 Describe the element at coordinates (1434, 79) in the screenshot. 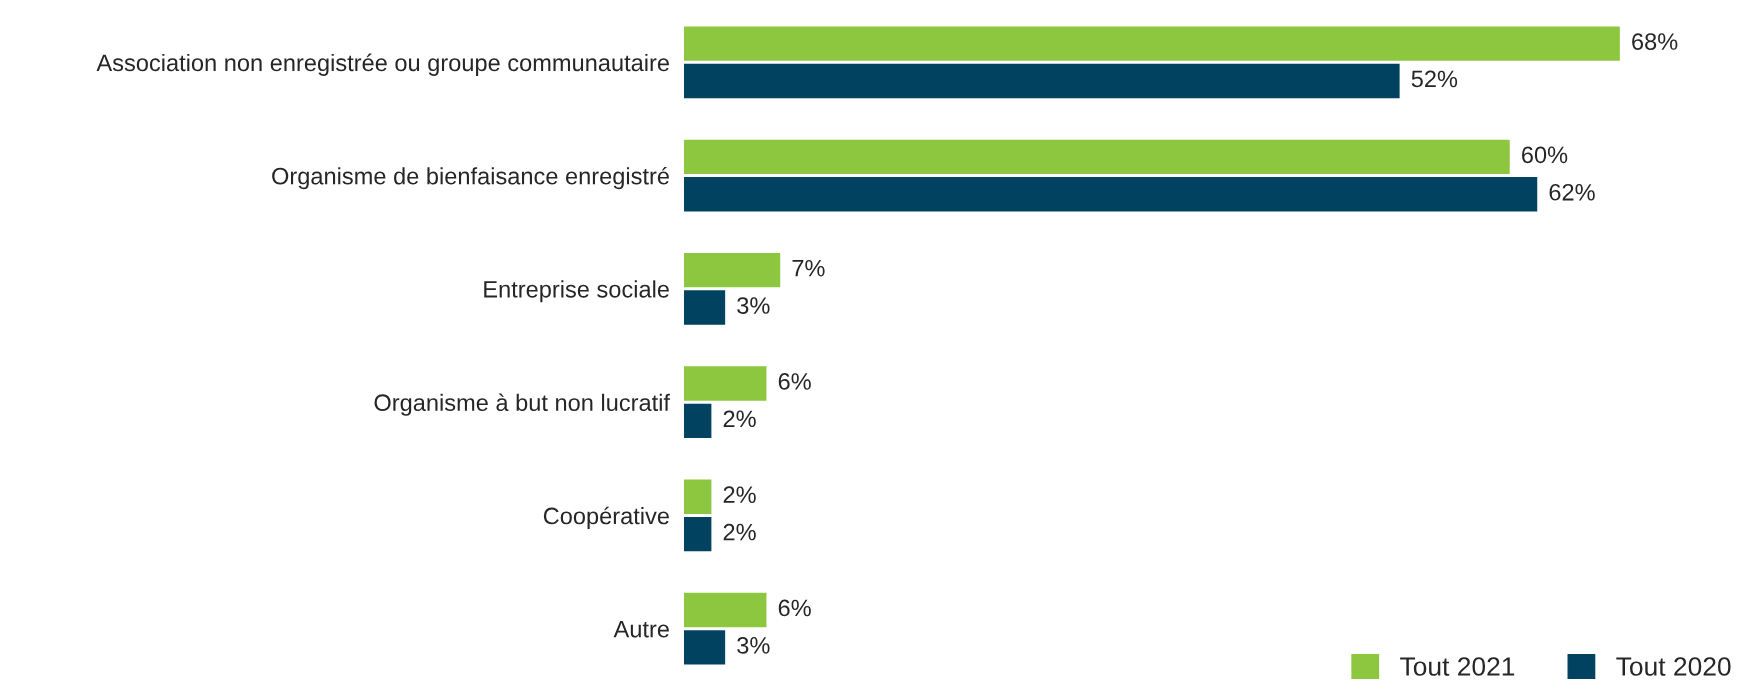

I see `data-label: 52%` at that location.